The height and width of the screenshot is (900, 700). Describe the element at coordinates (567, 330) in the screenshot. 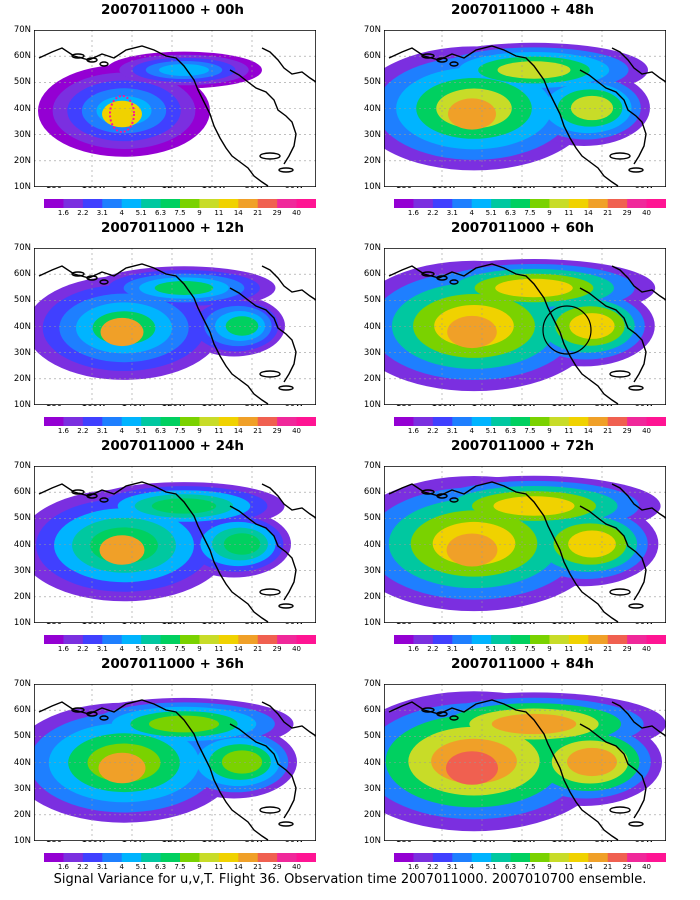

I see `highlight-circle` at that location.